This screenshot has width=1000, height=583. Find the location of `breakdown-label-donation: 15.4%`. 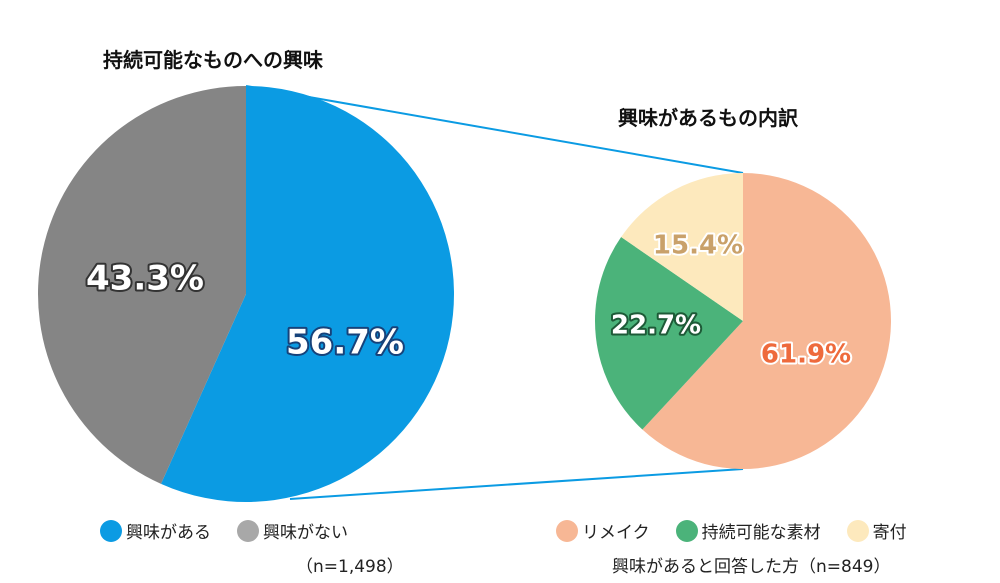

breakdown-label-donation: 15.4% is located at coordinates (698, 246).